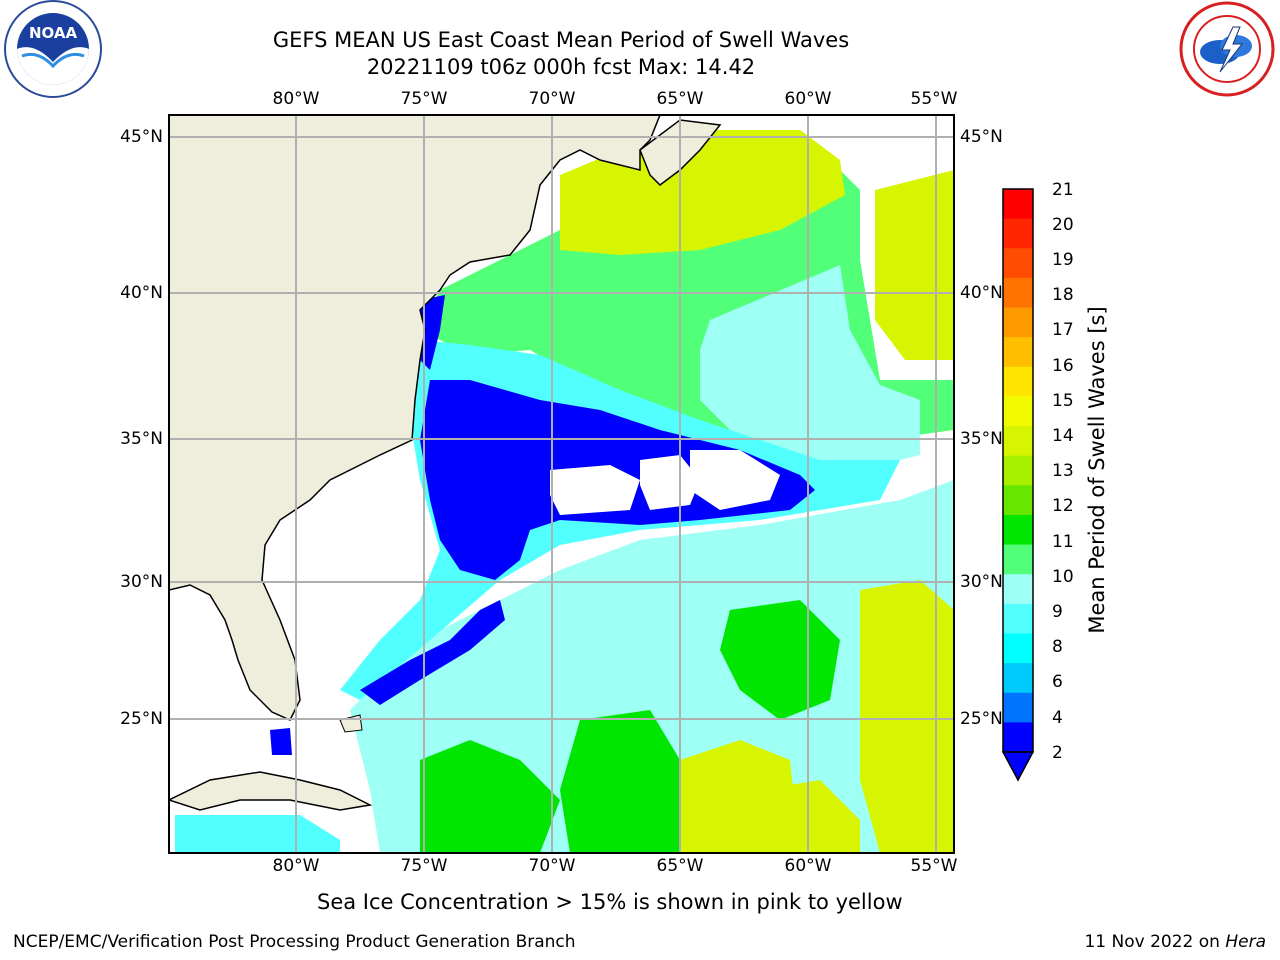  Describe the element at coordinates (1057, 718) in the screenshot. I see `colorbar-tick: 4` at that location.